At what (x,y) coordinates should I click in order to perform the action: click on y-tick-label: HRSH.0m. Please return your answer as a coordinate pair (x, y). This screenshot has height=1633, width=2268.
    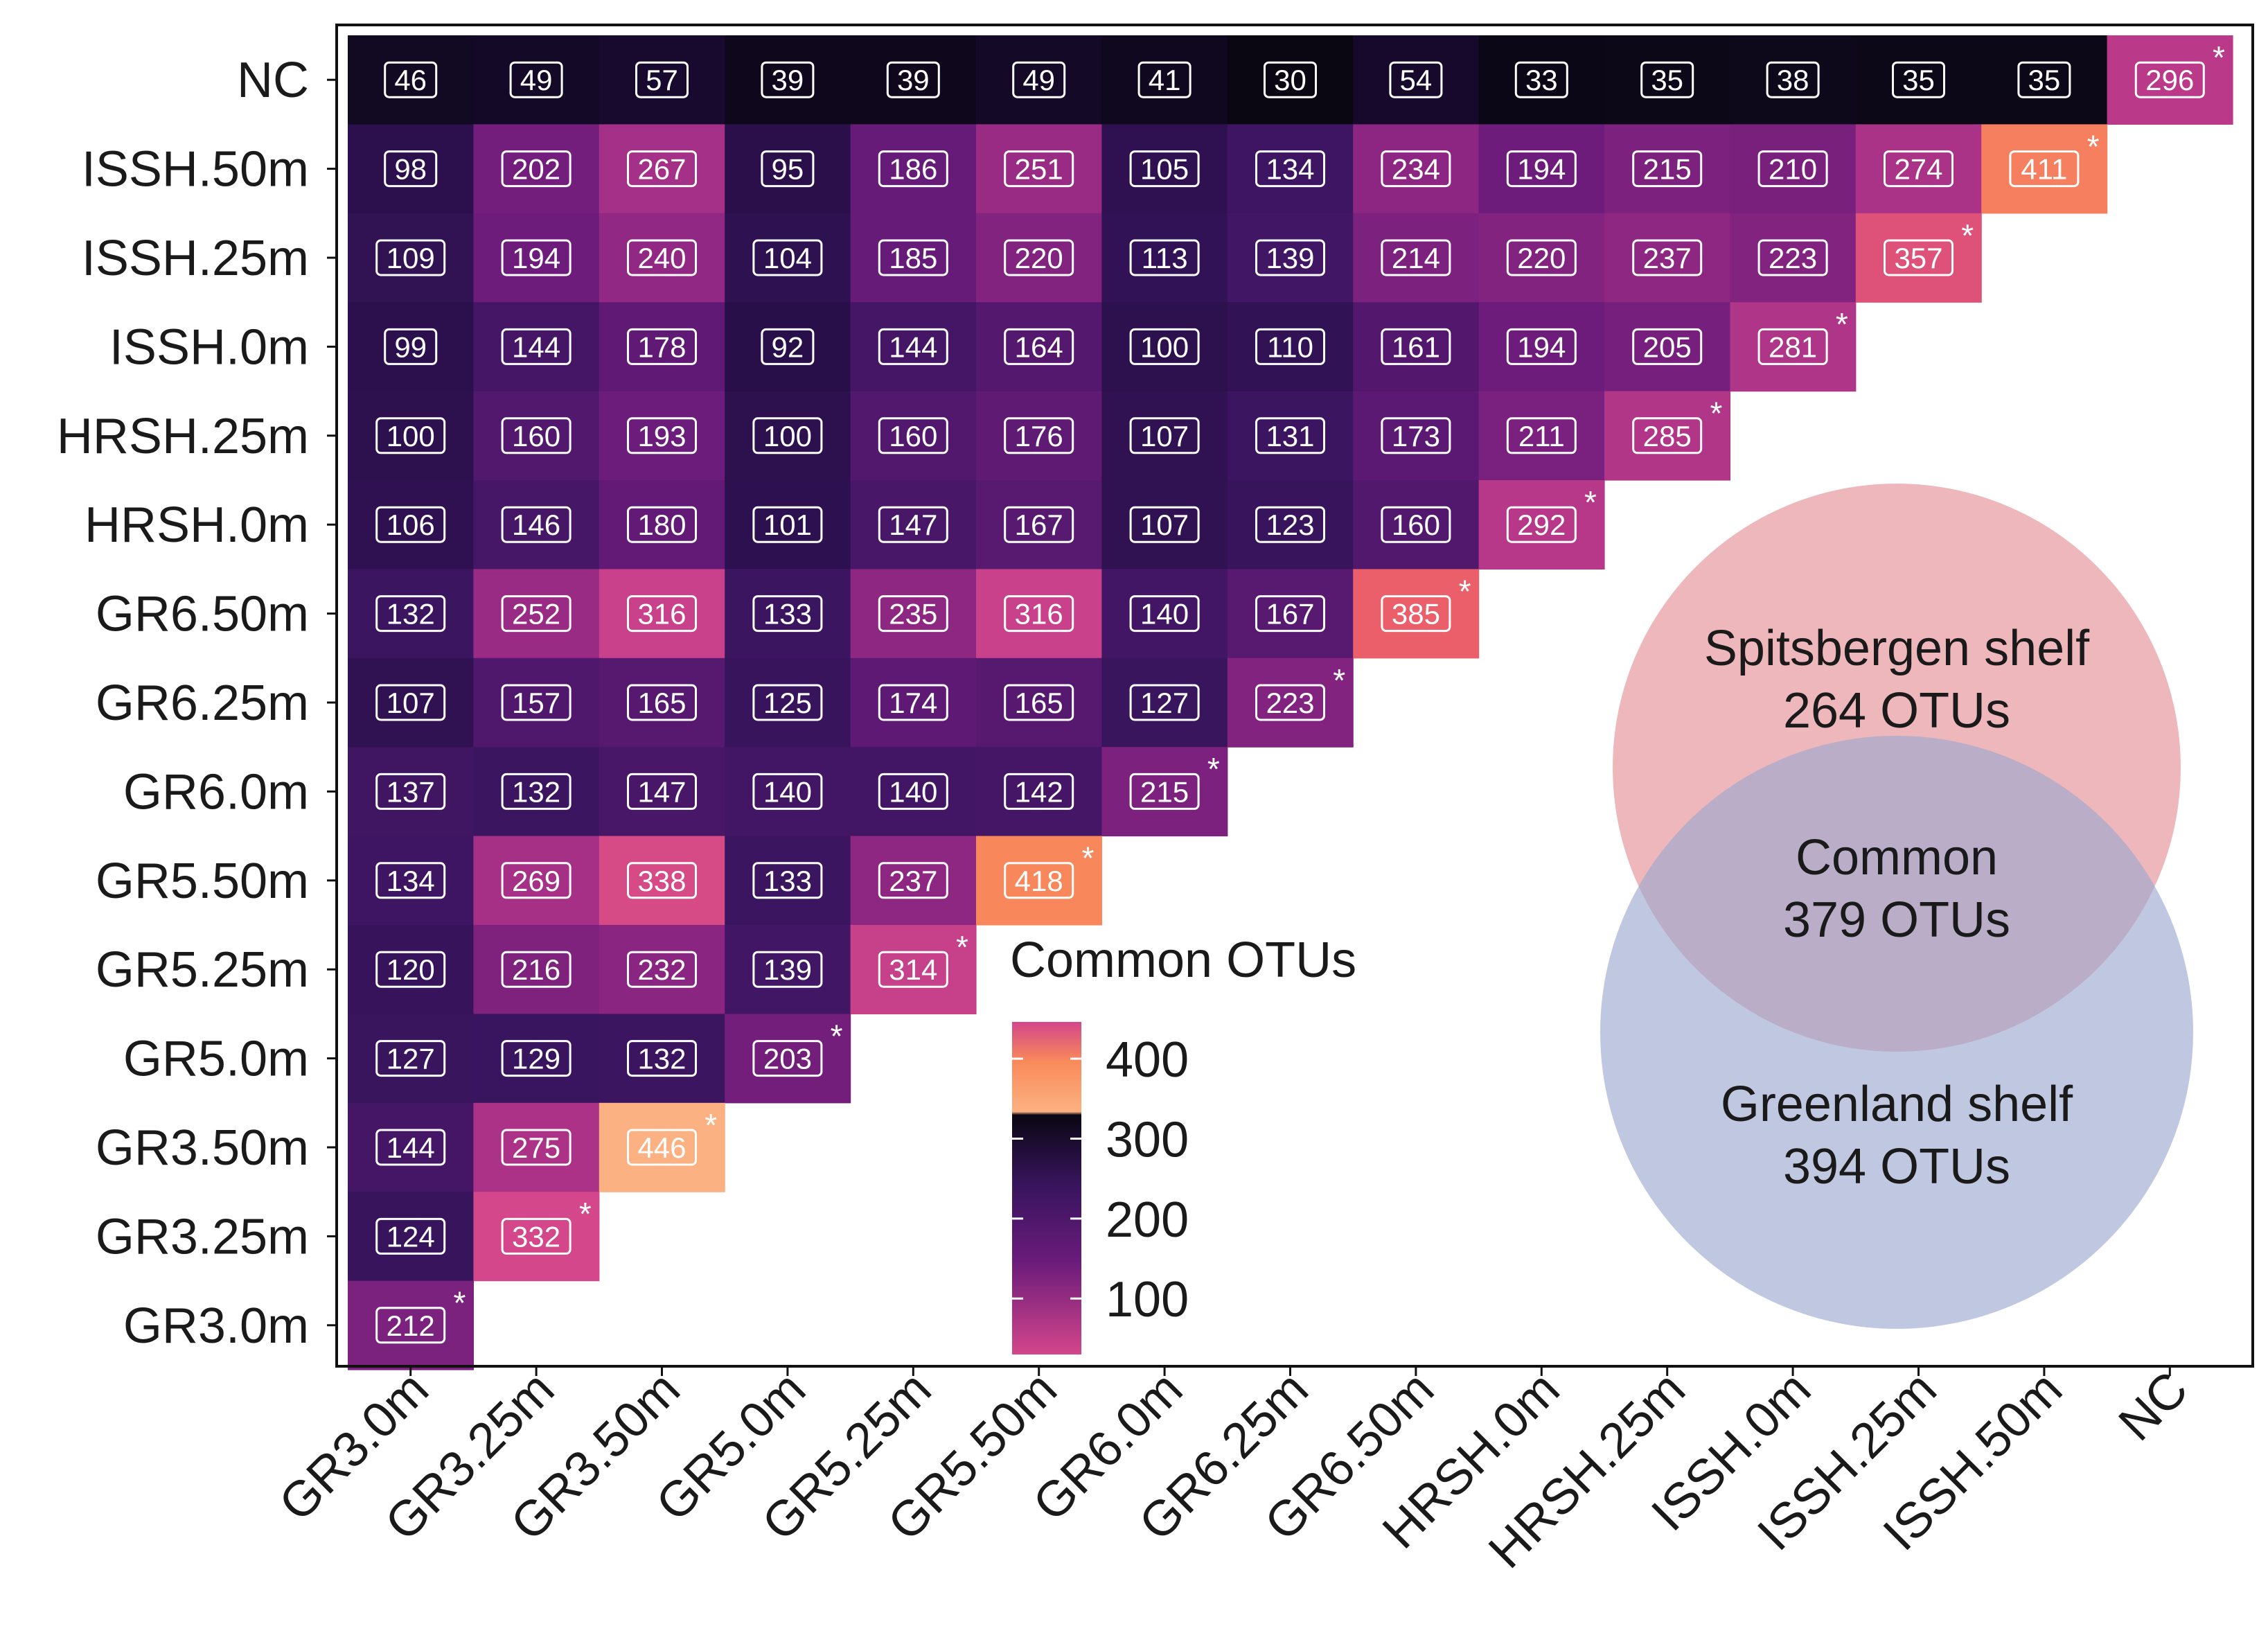
    Looking at the image, I should click on (197, 525).